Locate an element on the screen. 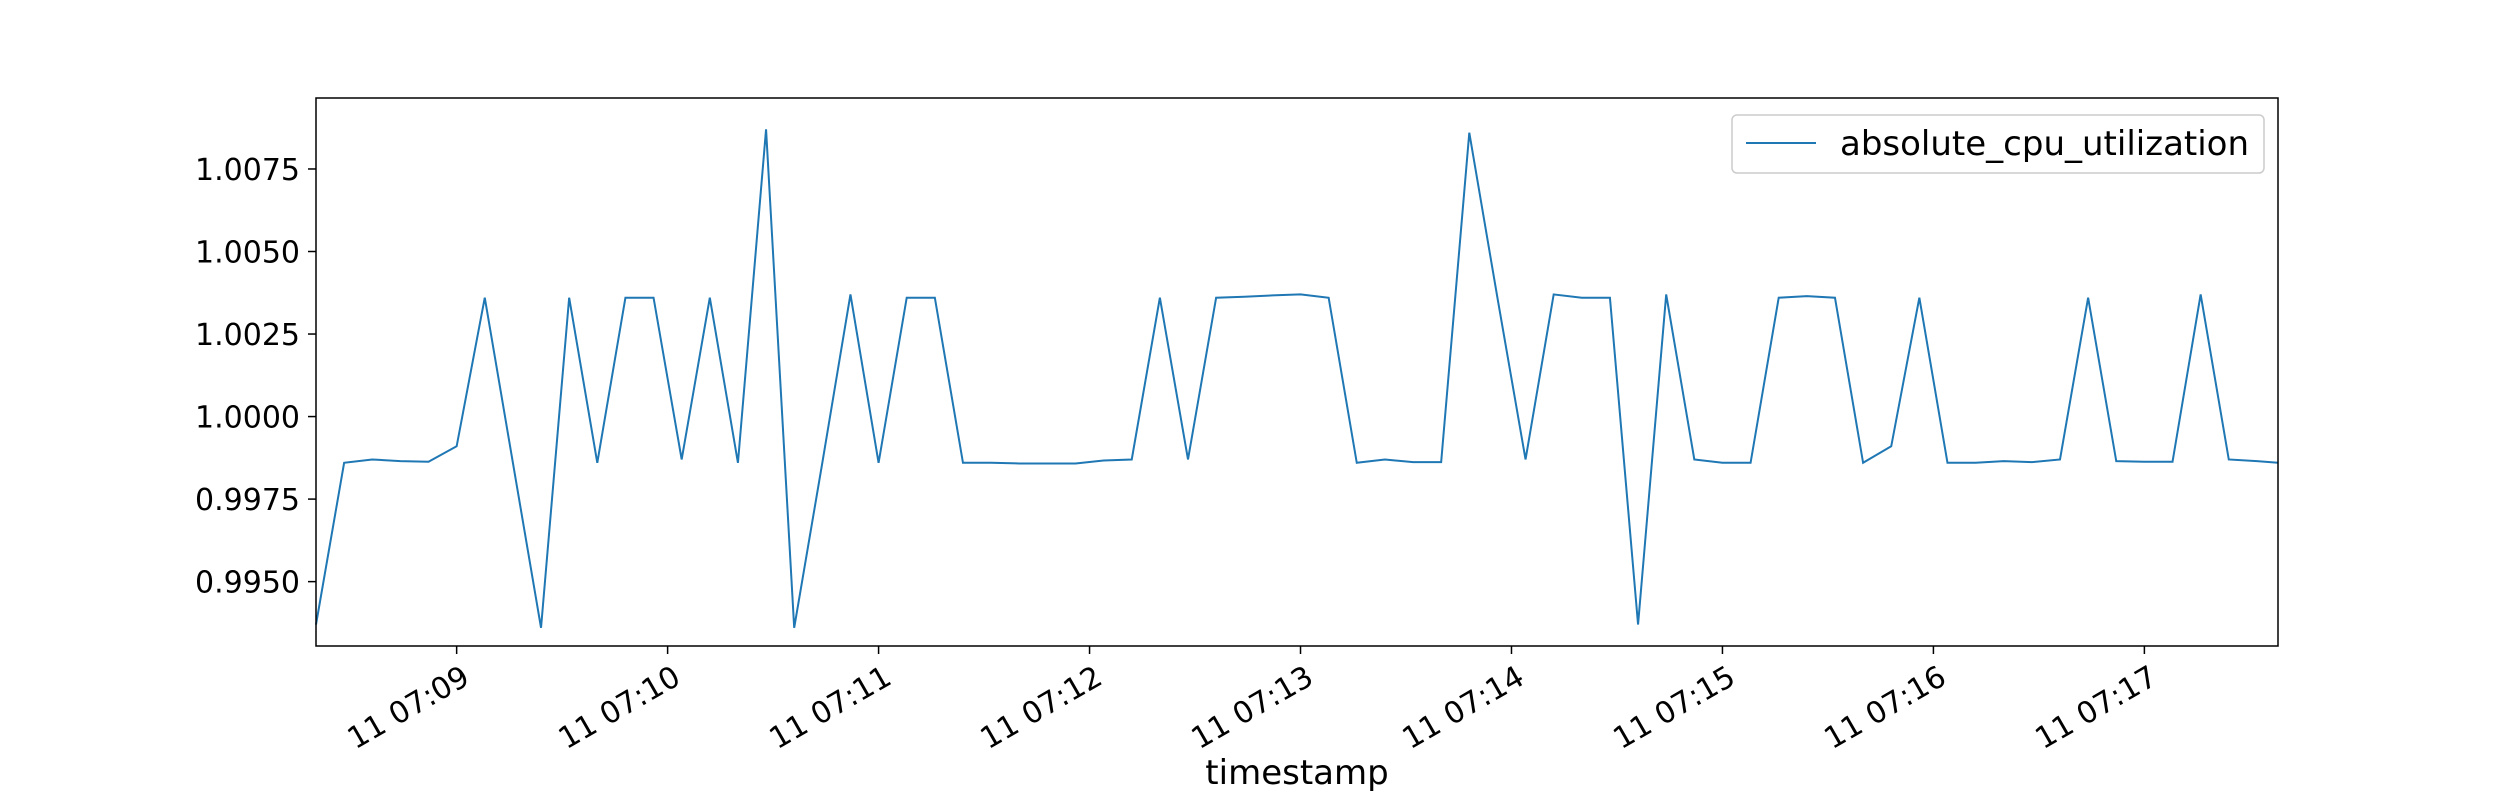  legend-box is located at coordinates (1998, 144).